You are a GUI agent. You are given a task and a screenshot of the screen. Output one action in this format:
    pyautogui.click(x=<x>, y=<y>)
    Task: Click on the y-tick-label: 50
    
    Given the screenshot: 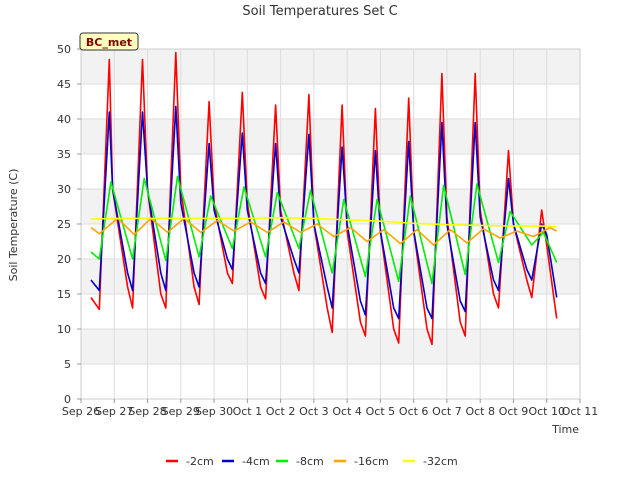 What is the action you would take?
    pyautogui.click(x=64, y=49)
    